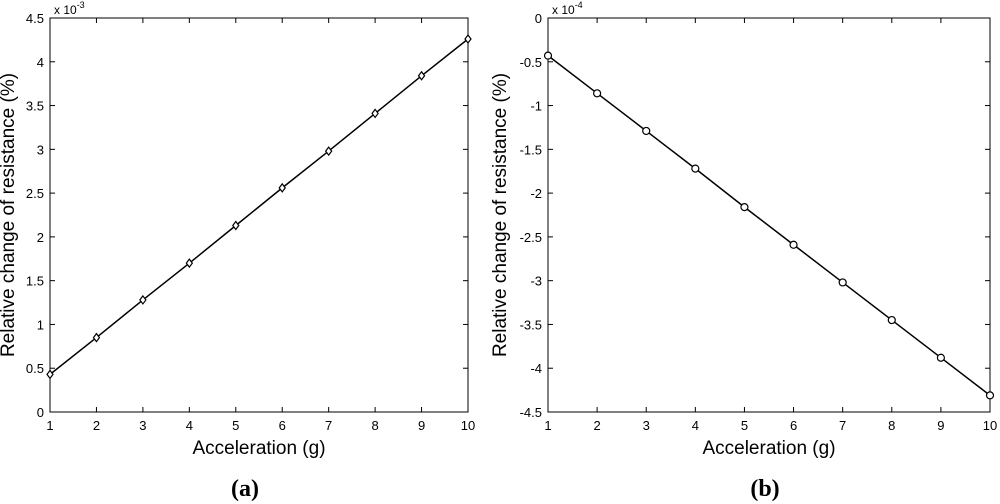 The image size is (1000, 504). What do you see at coordinates (695, 425) in the screenshot?
I see `x-tick-label-b: 4` at bounding box center [695, 425].